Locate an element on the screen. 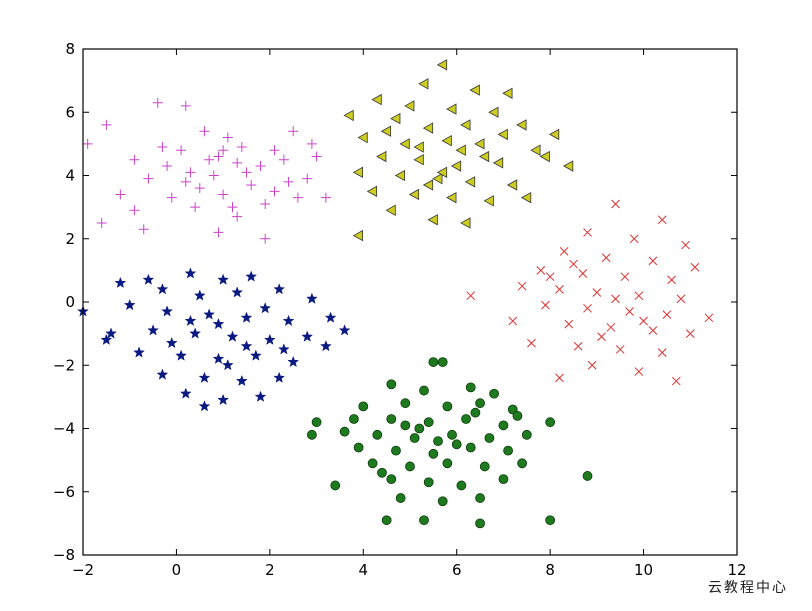  watermark-text: 云教程中心 is located at coordinates (748, 588).